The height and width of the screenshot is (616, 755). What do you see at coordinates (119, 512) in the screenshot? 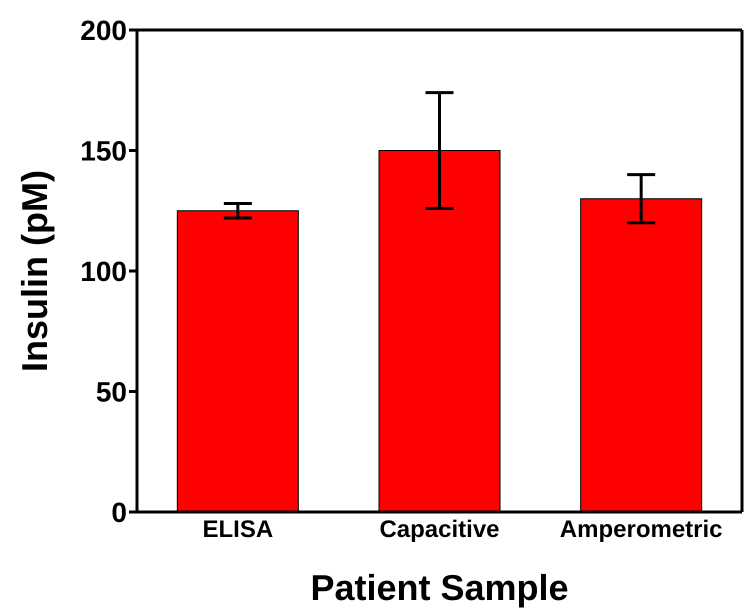
I see `y-tick-label: 0` at bounding box center [119, 512].